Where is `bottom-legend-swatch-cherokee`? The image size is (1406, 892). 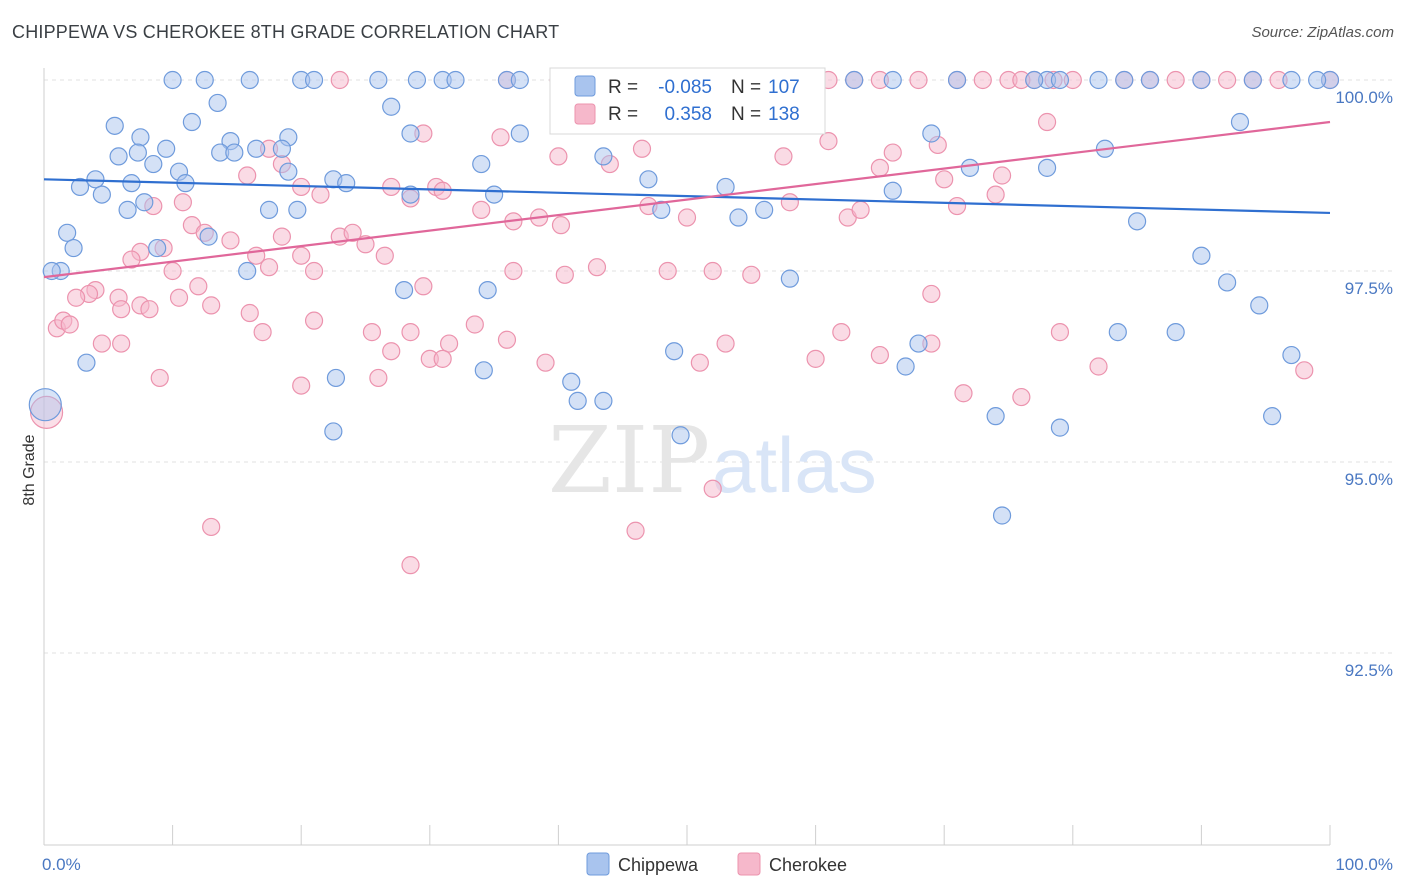 bottom-legend-swatch-cherokee is located at coordinates (749, 864).